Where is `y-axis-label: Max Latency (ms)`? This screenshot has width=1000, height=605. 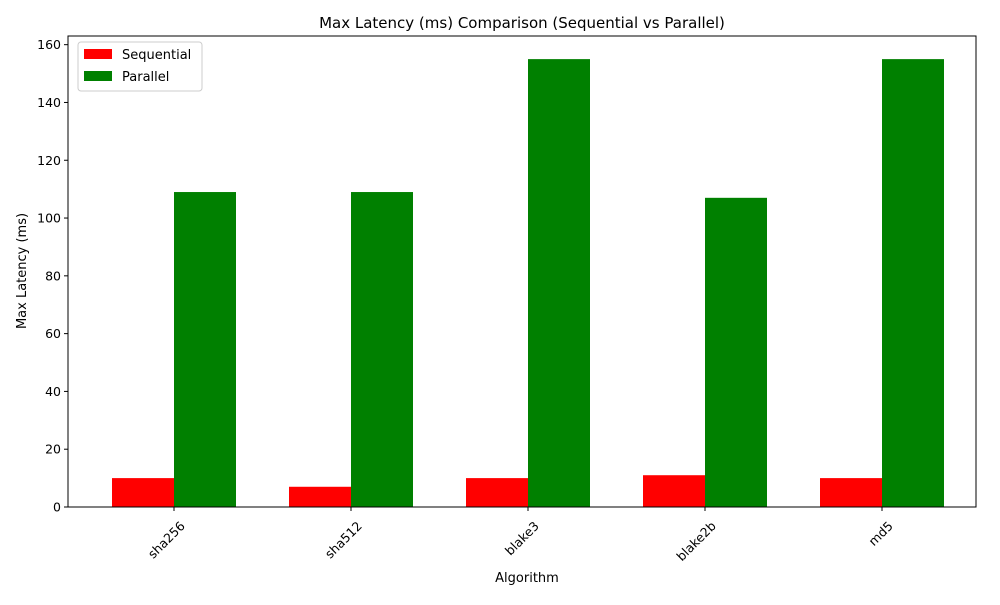
y-axis-label: Max Latency (ms) is located at coordinates (22, 271).